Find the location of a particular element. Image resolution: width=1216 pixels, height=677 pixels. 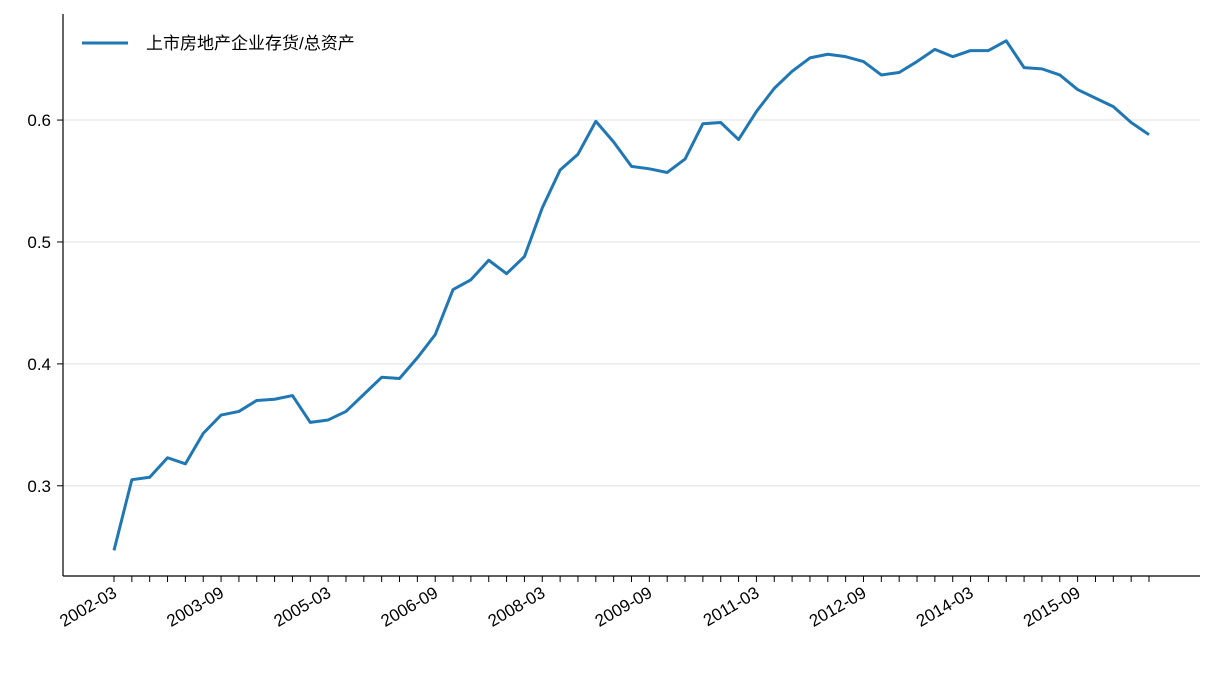

x-tick-label: 2012-09 is located at coordinates (838, 607).